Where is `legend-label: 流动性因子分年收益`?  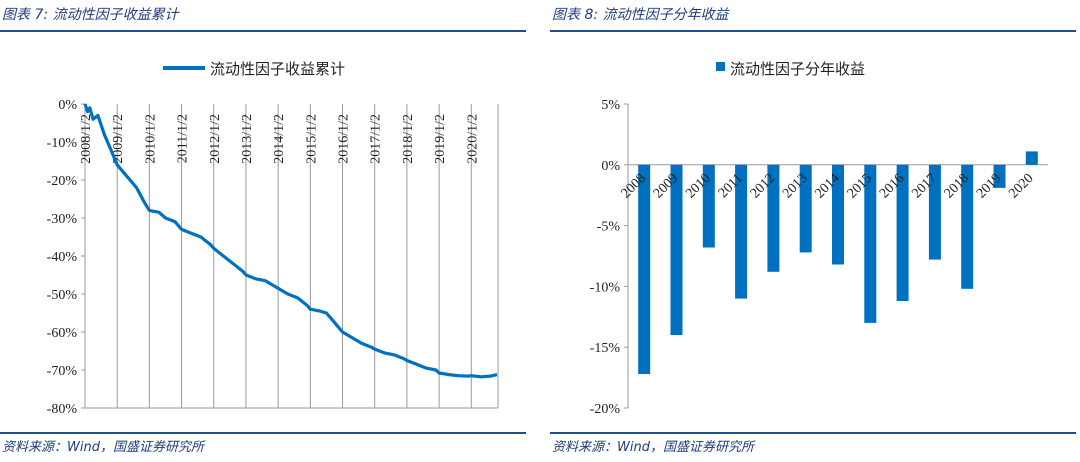 legend-label: 流动性因子分年收益 is located at coordinates (797, 69).